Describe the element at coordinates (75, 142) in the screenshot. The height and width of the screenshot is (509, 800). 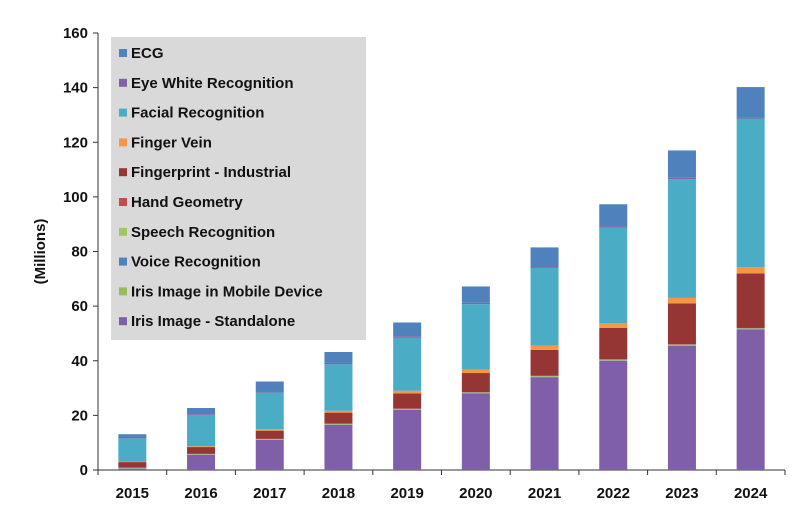
I see `y-tick-label: 120` at that location.